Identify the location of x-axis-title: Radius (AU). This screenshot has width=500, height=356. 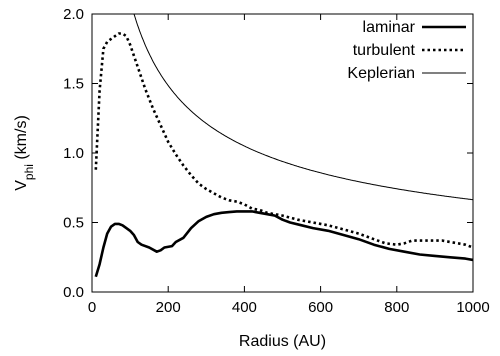
(282, 341).